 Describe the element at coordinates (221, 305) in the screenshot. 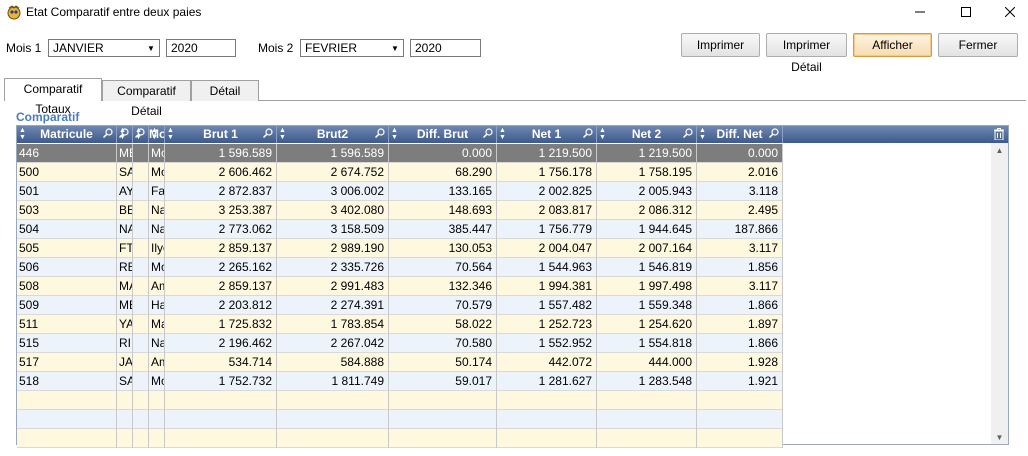

I see `cell-brut1: 2 203.812` at that location.